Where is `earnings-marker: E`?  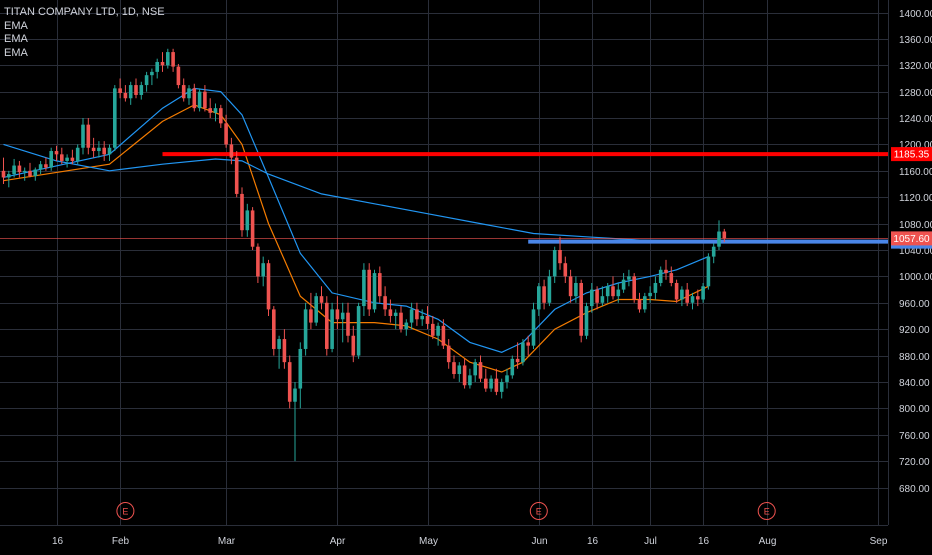
earnings-marker: E is located at coordinates (125, 511).